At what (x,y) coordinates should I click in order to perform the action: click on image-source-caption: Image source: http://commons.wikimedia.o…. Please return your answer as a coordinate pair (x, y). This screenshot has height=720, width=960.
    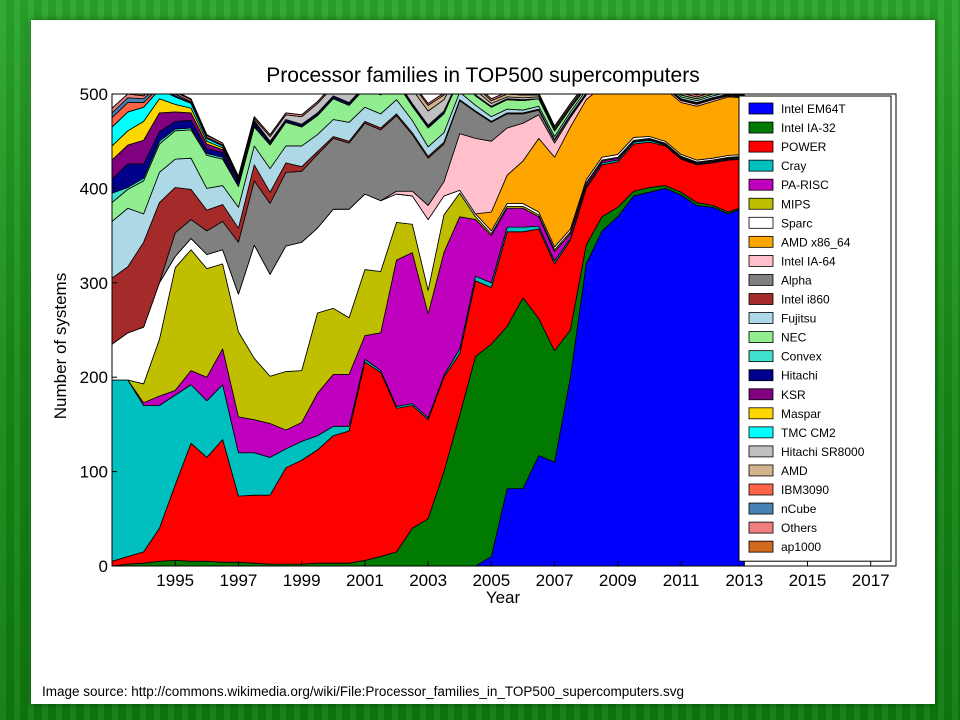
    Looking at the image, I should click on (363, 691).